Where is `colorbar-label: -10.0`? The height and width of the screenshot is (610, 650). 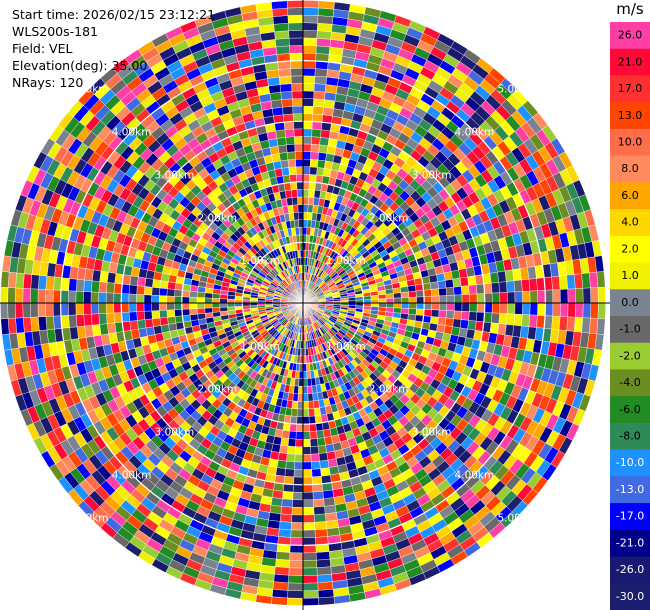
colorbar-label: -10.0 is located at coordinates (630, 462).